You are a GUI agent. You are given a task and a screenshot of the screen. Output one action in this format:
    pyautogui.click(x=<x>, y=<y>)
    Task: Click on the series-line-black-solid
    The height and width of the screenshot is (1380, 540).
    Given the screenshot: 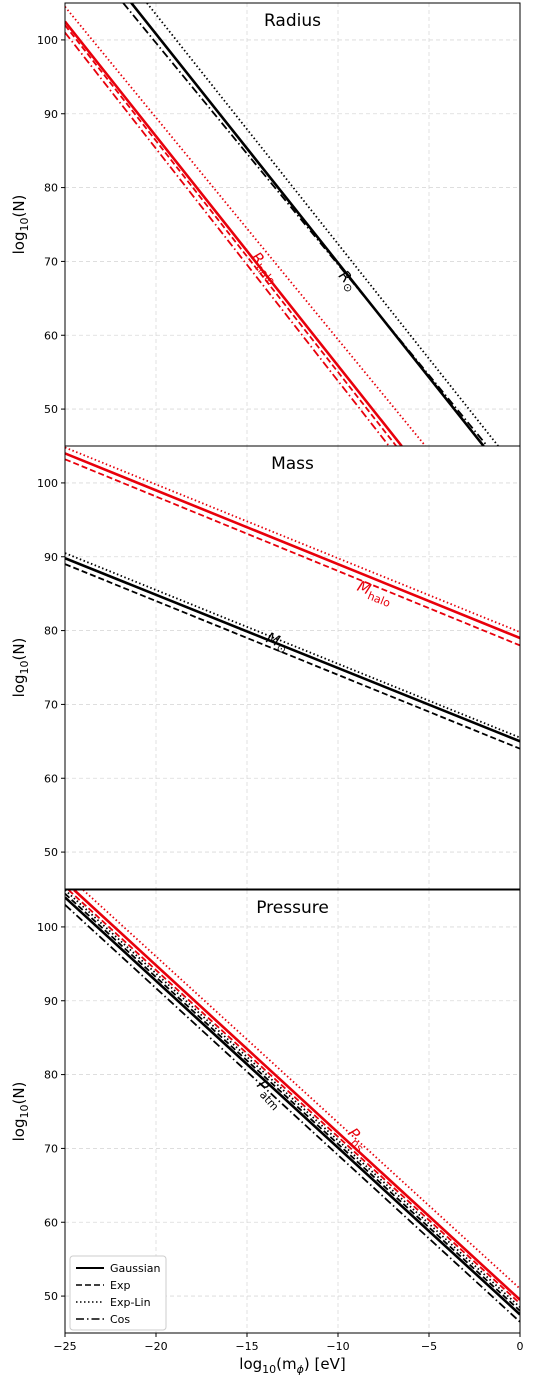 What is the action you would take?
    pyautogui.click(x=292, y=649)
    